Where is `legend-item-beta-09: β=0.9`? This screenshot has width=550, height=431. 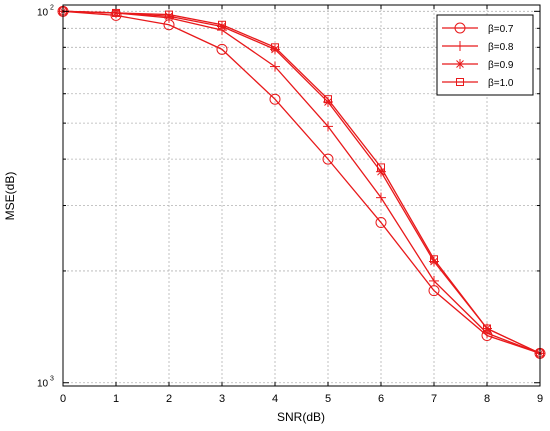 legend-item-beta-09: β=0.9 is located at coordinates (478, 65).